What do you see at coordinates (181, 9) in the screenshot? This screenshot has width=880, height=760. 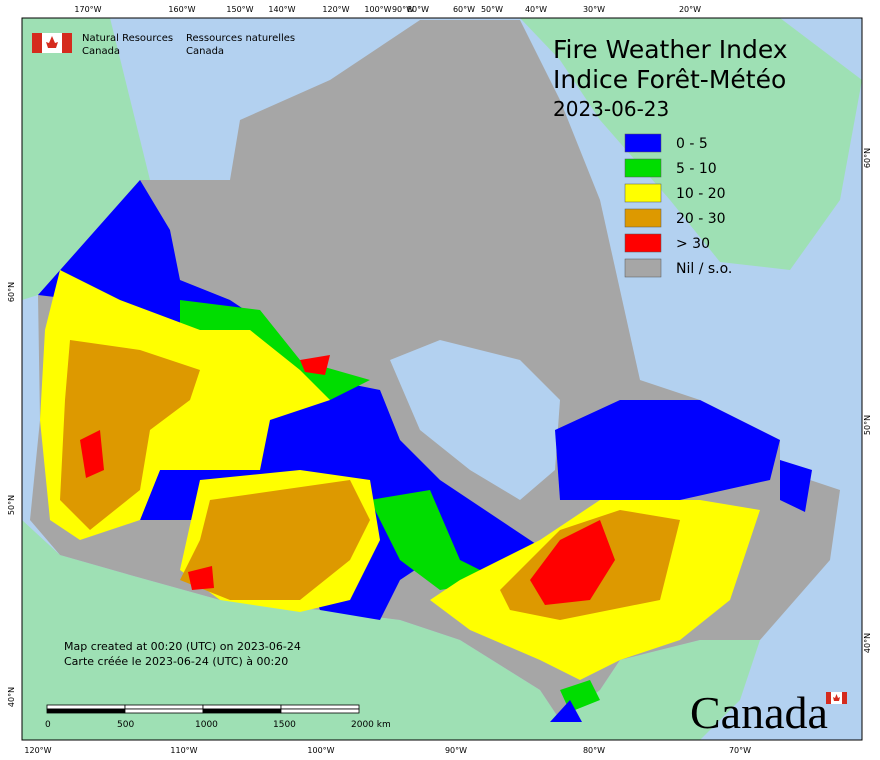 I see `lon-label: 160°W` at bounding box center [181, 9].